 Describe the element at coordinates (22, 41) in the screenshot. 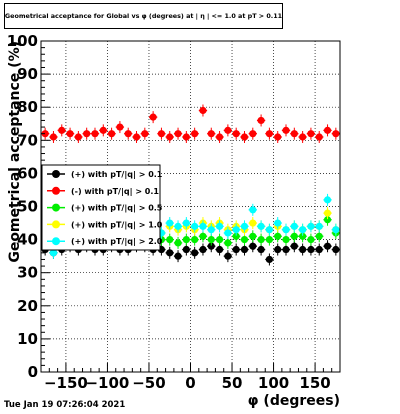

I see `y-tick-label: 100` at that location.